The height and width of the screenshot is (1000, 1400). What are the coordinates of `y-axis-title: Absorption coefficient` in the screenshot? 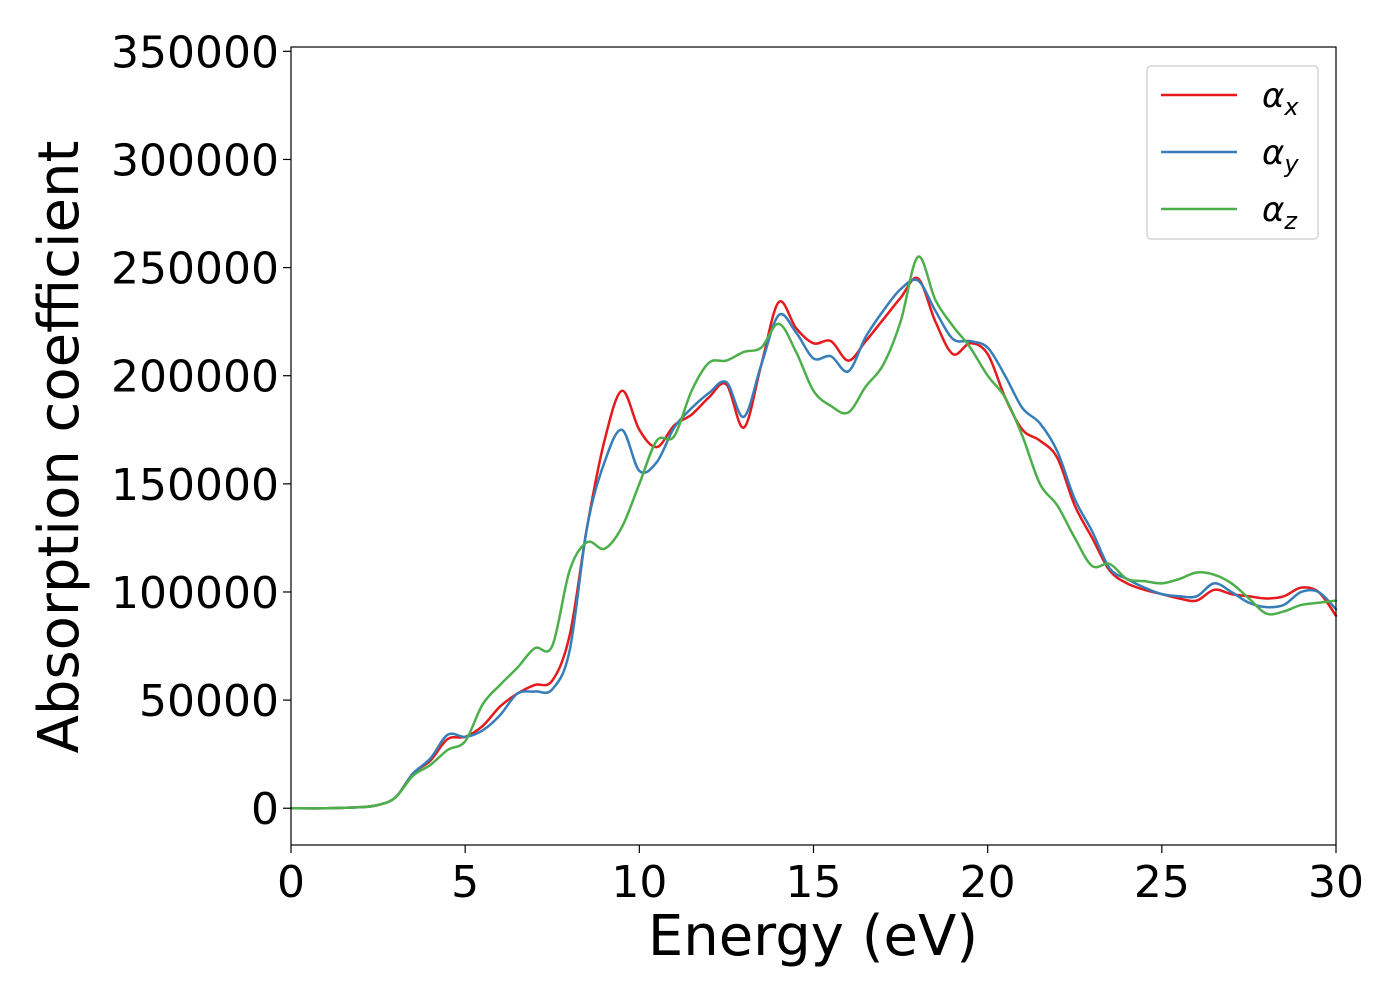 It's located at (59, 447).